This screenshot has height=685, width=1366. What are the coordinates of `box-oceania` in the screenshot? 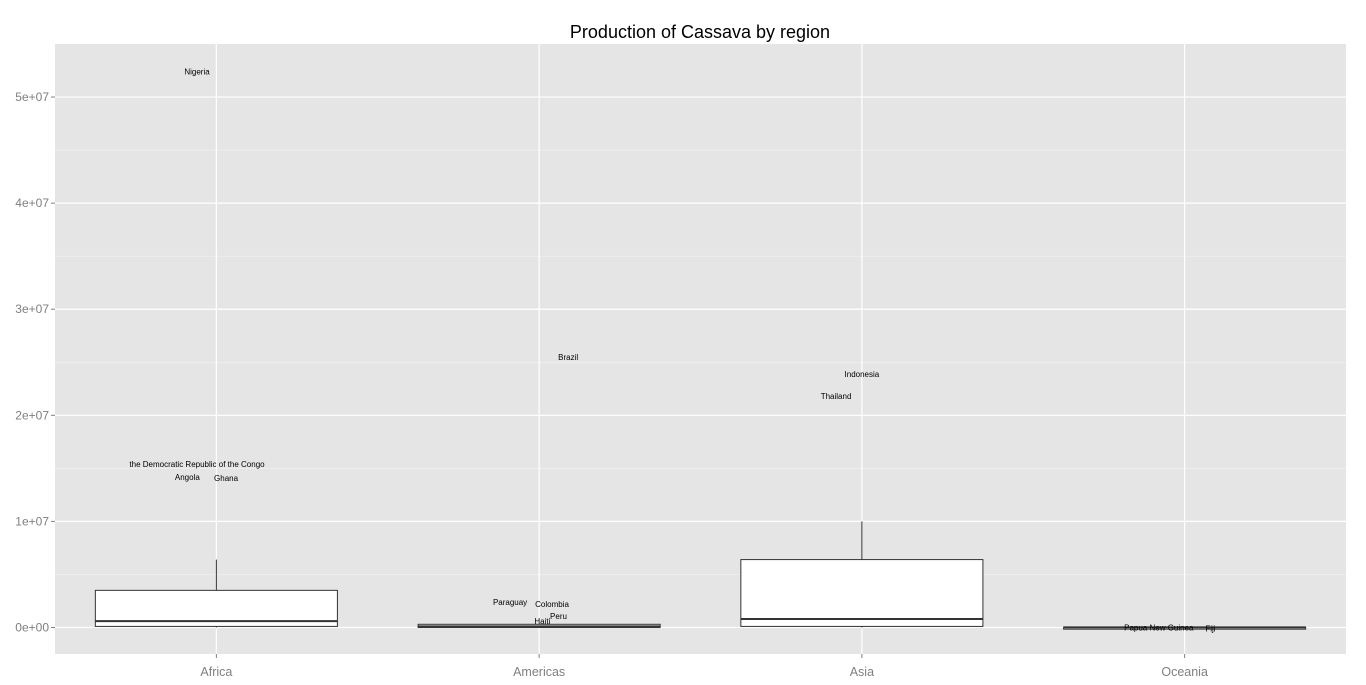 It's located at (1185, 628).